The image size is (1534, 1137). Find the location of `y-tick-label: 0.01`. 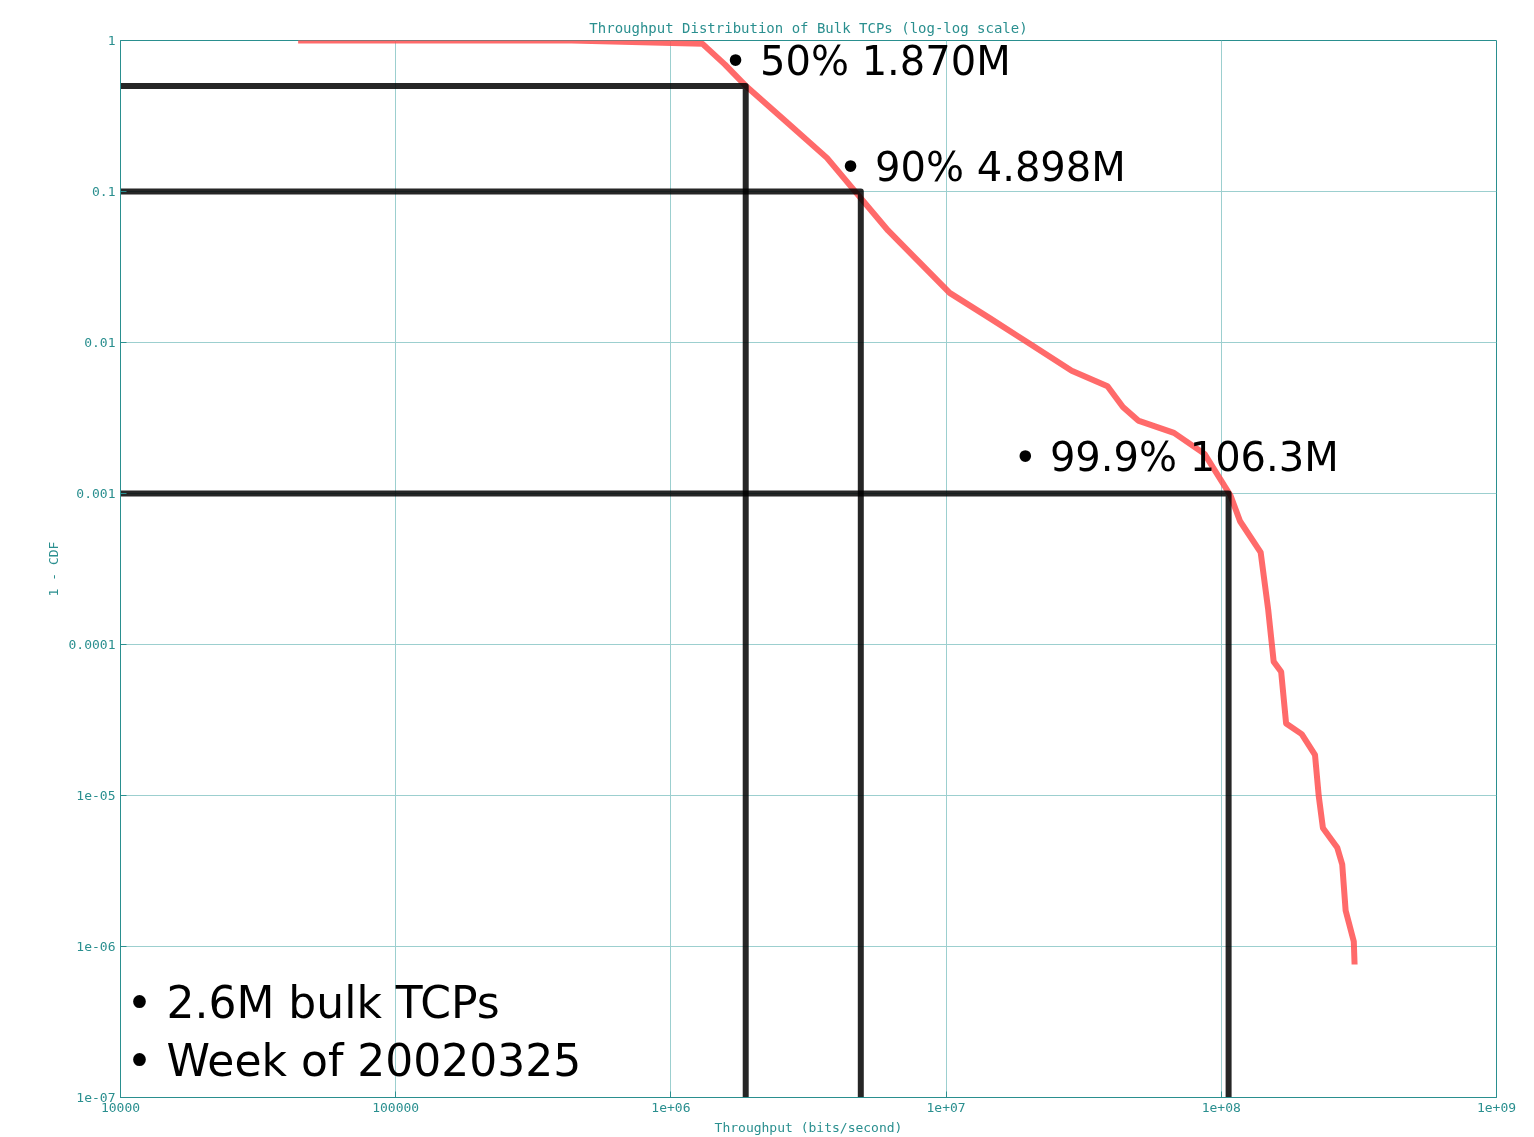

y-tick-label: 0.01 is located at coordinates (100, 342).